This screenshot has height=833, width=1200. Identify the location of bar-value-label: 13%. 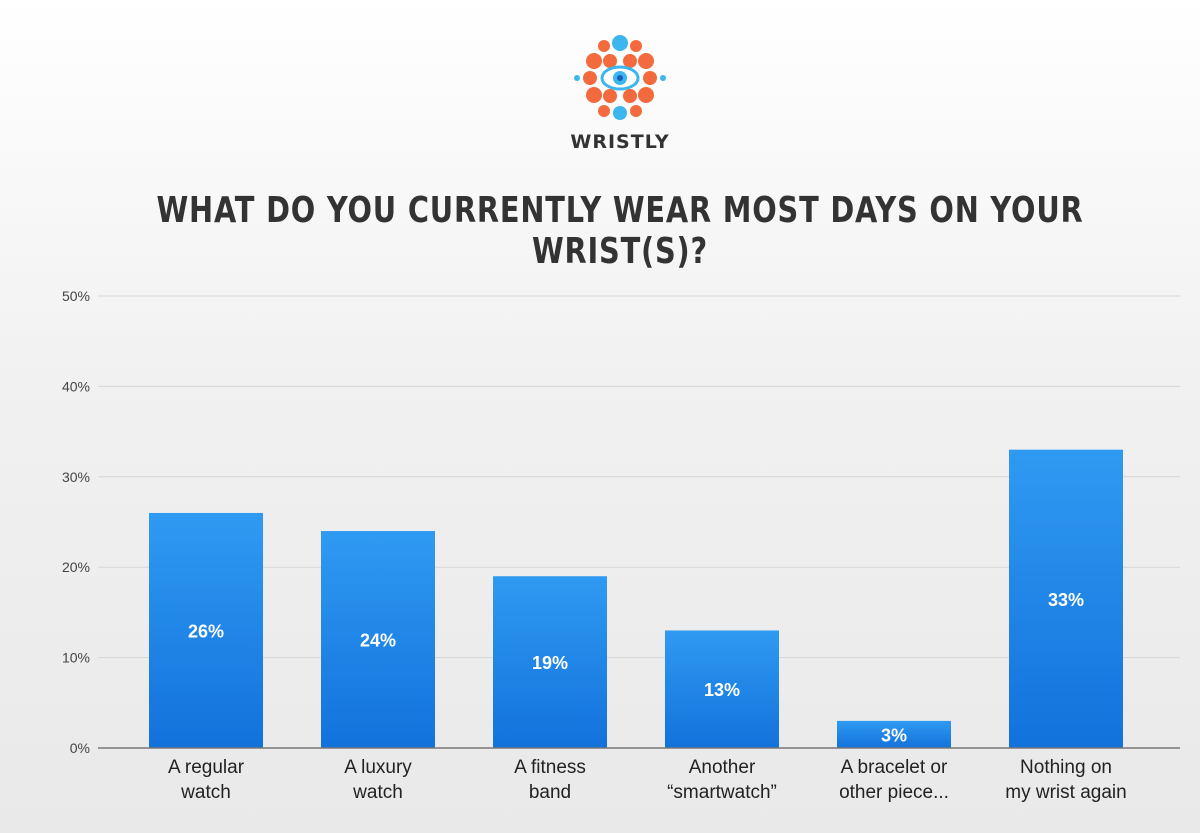
(722, 690).